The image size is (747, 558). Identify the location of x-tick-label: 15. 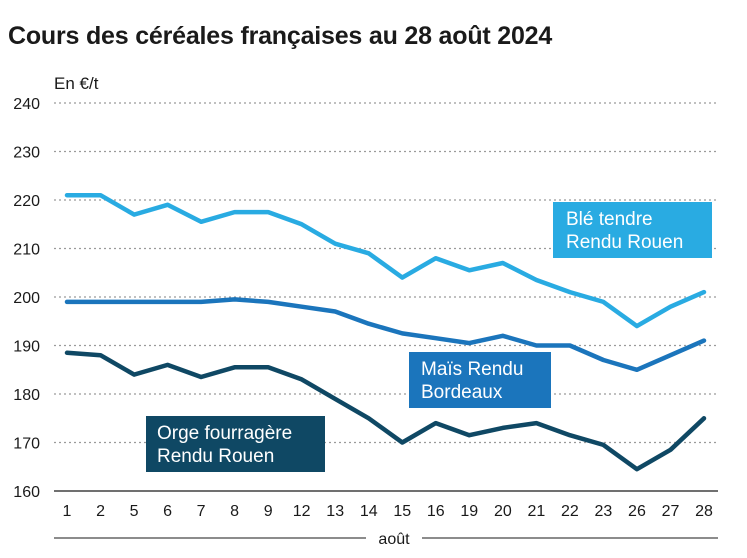
(402, 511).